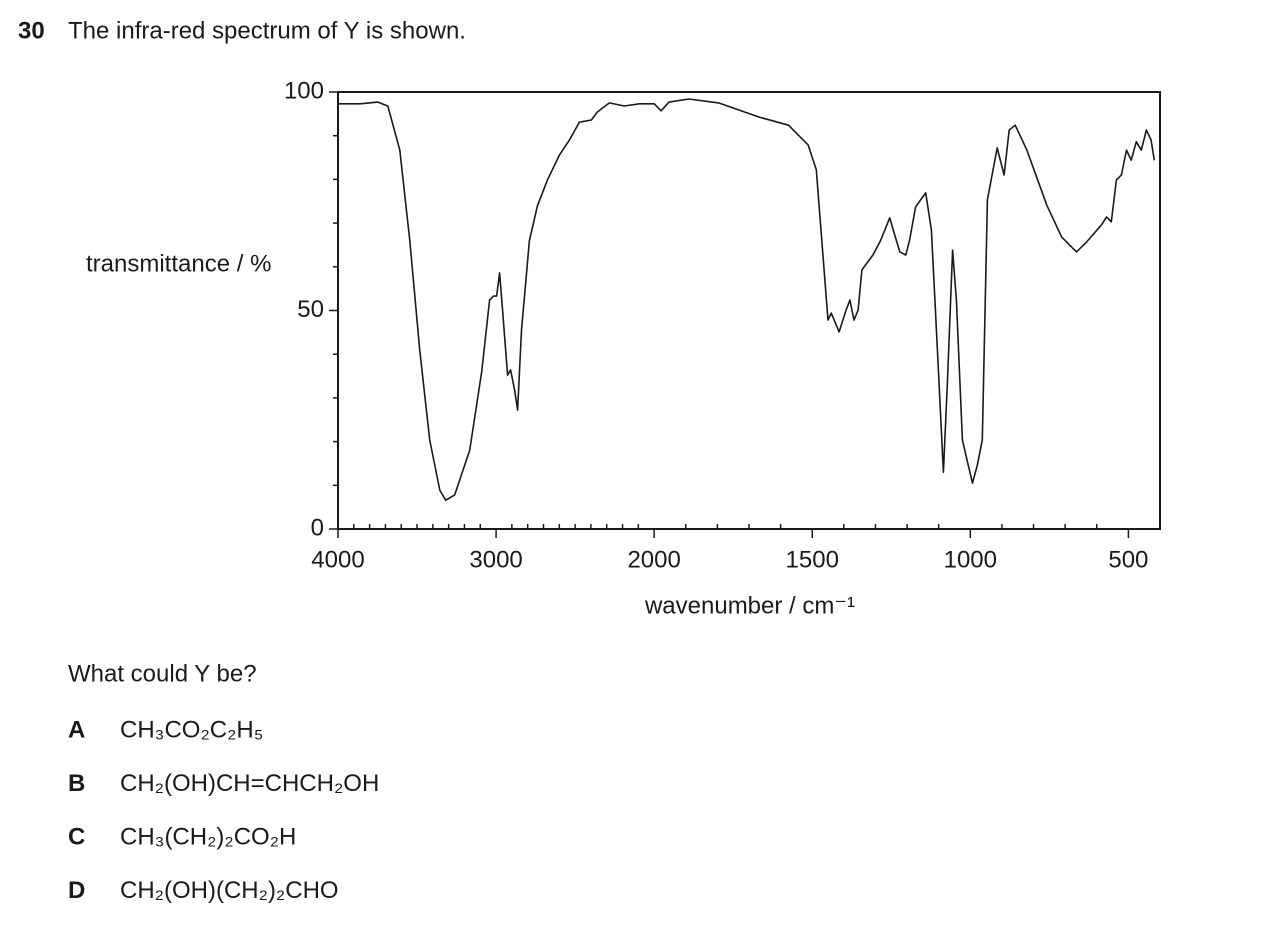 This screenshot has width=1287, height=928. I want to click on question-number: 30, so click(31, 30).